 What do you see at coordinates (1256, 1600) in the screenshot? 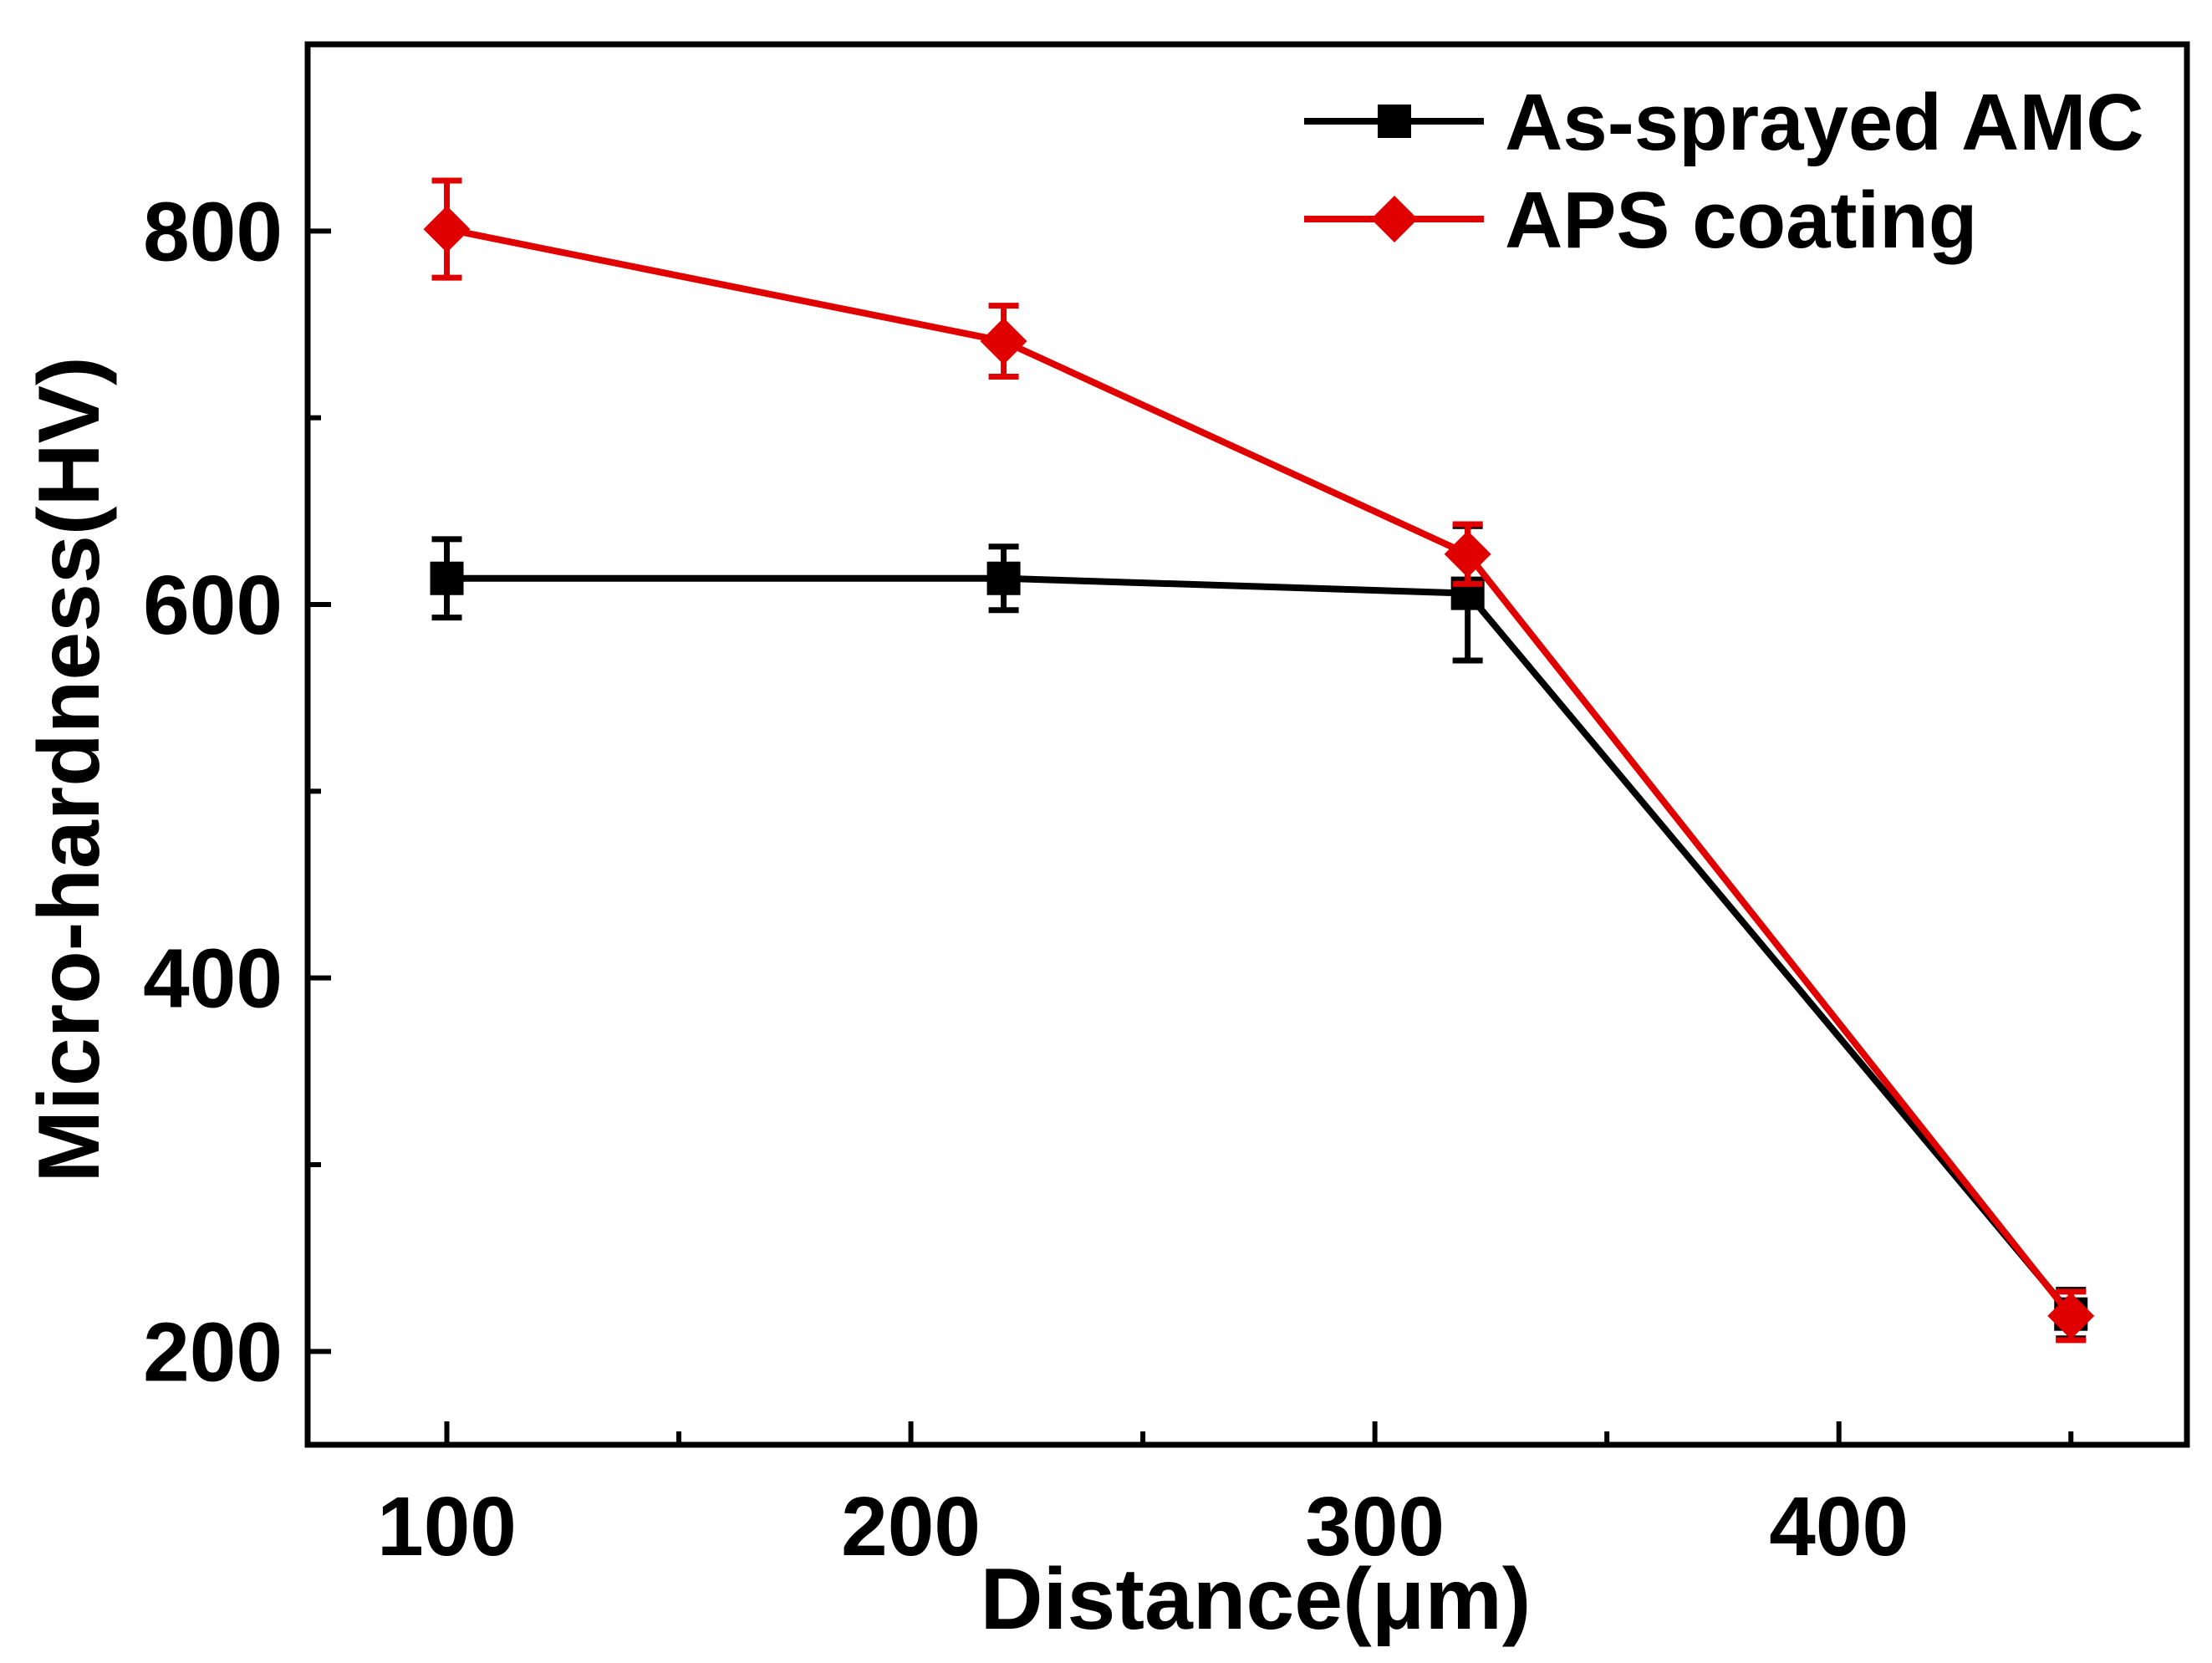
I see `x-axis-title: Distance(μm)` at bounding box center [1256, 1600].